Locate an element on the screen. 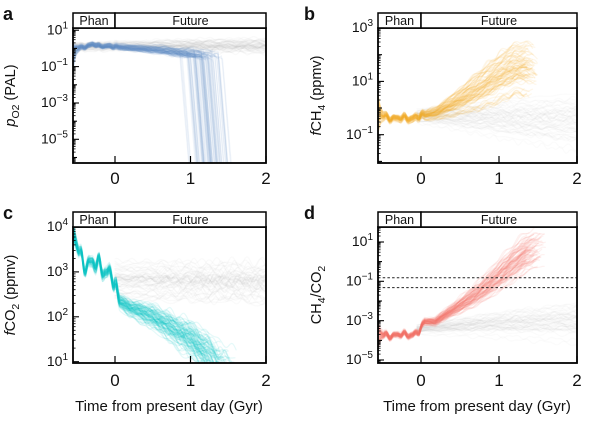 The width and height of the screenshot is (600, 431). haze-threshold-lines is located at coordinates (477, 283).